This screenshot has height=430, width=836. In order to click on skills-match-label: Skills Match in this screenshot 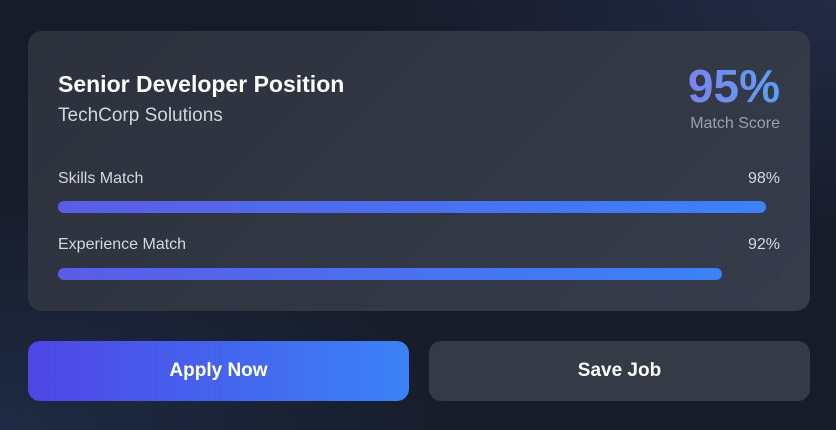, I will do `click(101, 178)`.